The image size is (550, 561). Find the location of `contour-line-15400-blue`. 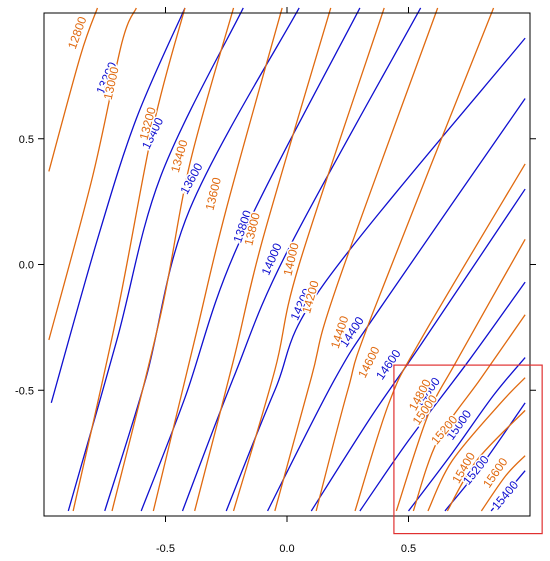

contour-line-15400-blue is located at coordinates (508, 491).